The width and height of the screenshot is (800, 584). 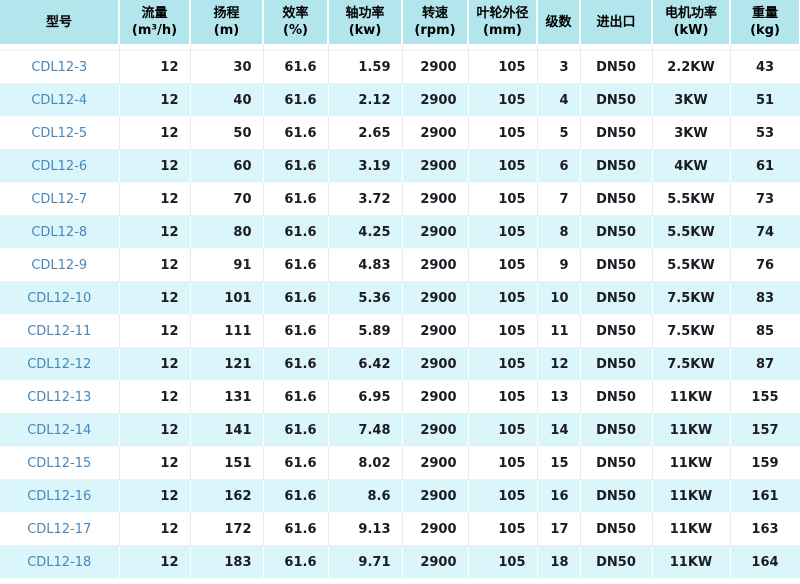 I want to click on stages-cell: 10, so click(x=559, y=298).